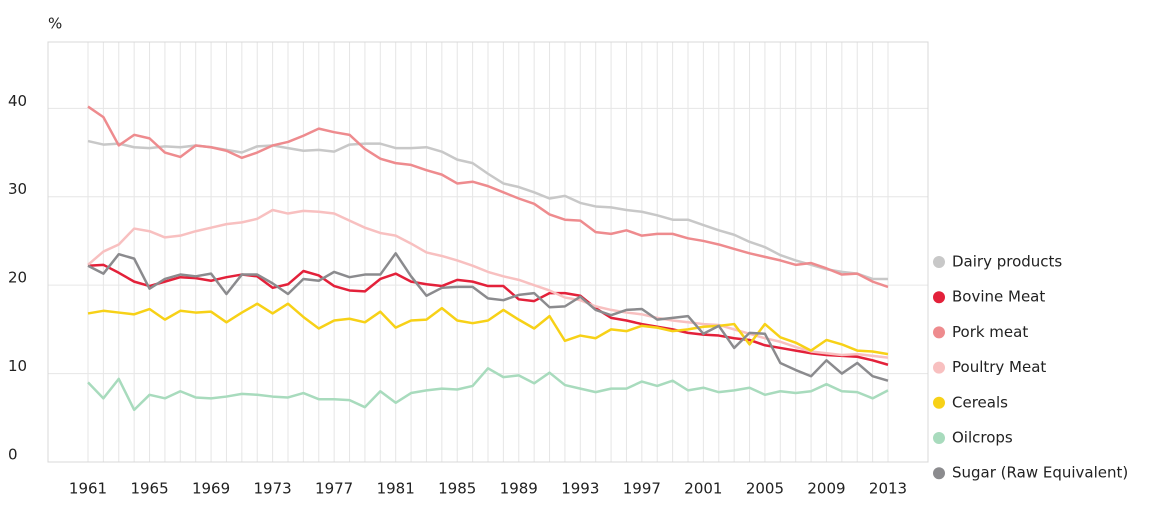 This screenshot has height=511, width=1173. Describe the element at coordinates (17, 101) in the screenshot. I see `y-tick-label: 40` at that location.